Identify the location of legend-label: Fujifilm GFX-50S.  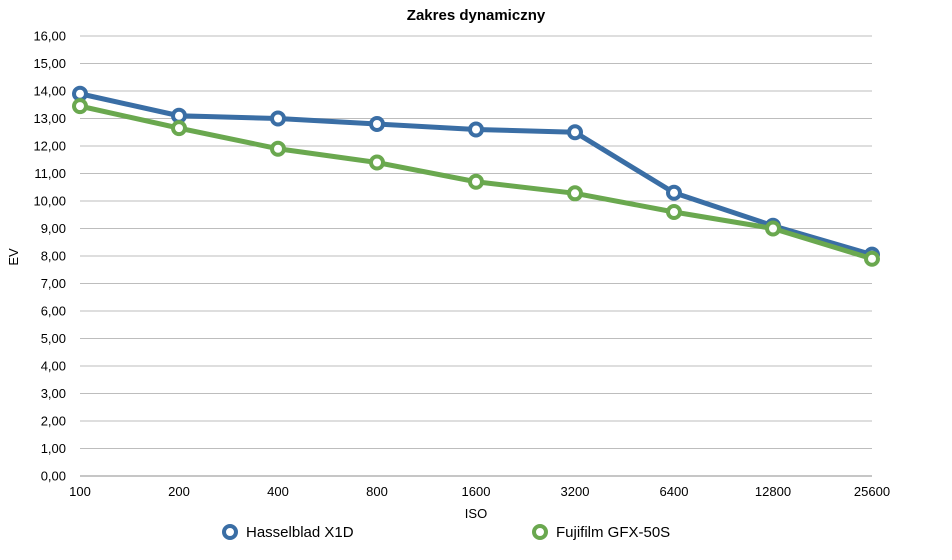
(613, 532).